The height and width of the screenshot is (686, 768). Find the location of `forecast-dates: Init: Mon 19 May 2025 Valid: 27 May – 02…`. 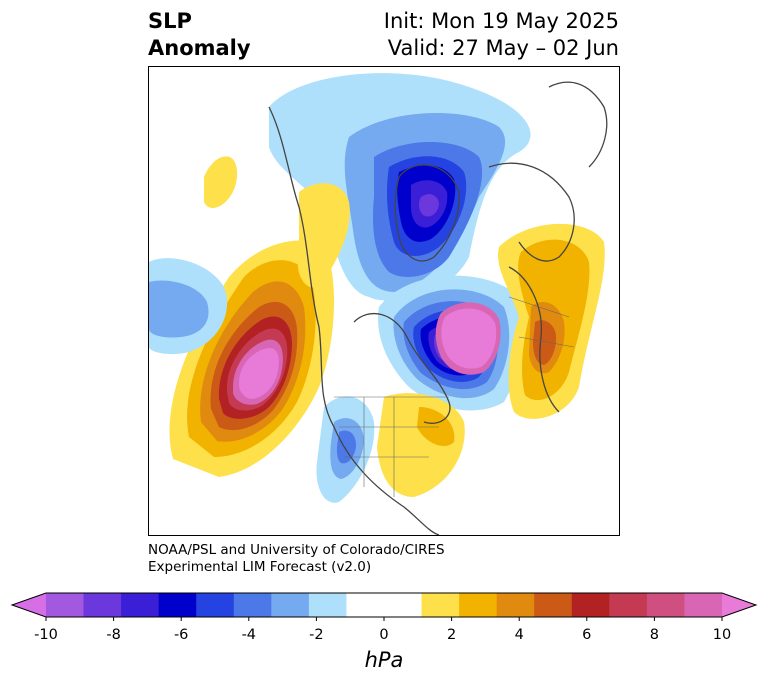

forecast-dates: Init: Mon 19 May 2025 Valid: 27 May – 02… is located at coordinates (501, 35).